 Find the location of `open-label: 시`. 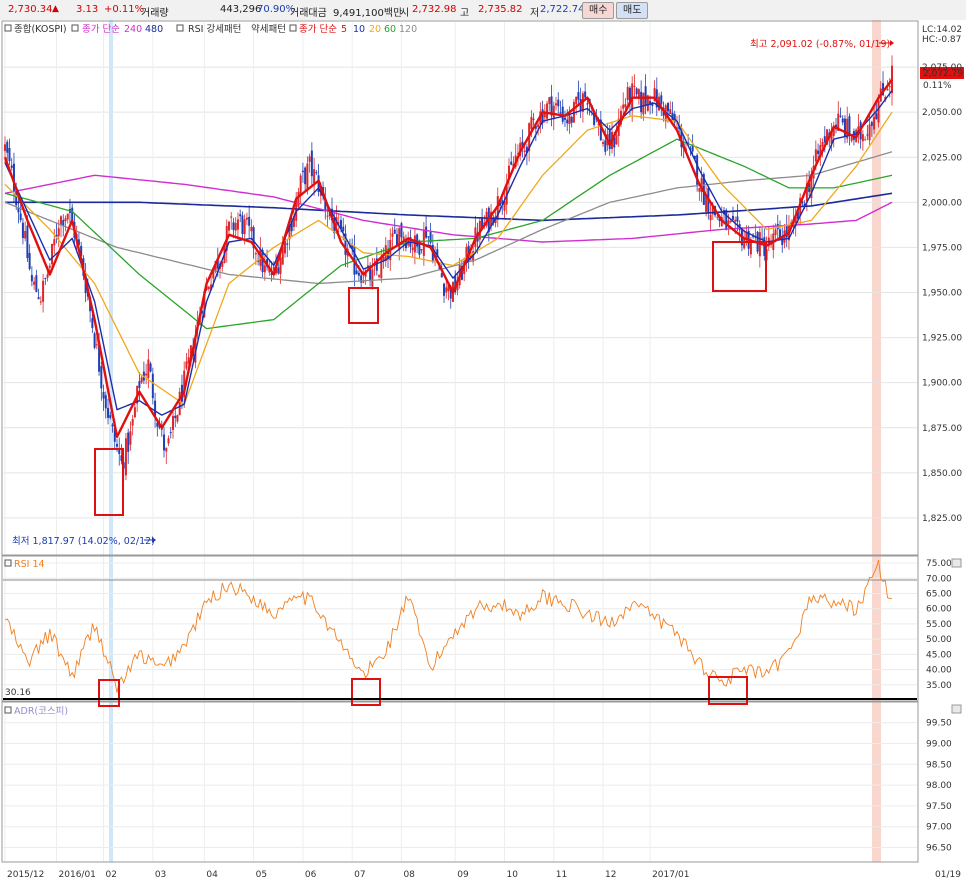

open-label: 시 is located at coordinates (405, 13).